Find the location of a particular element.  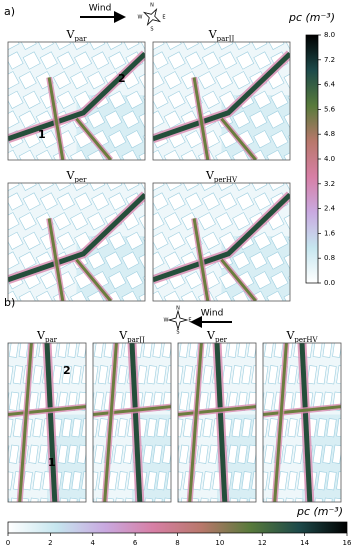

tick-label: 6.4 is located at coordinates (330, 85).